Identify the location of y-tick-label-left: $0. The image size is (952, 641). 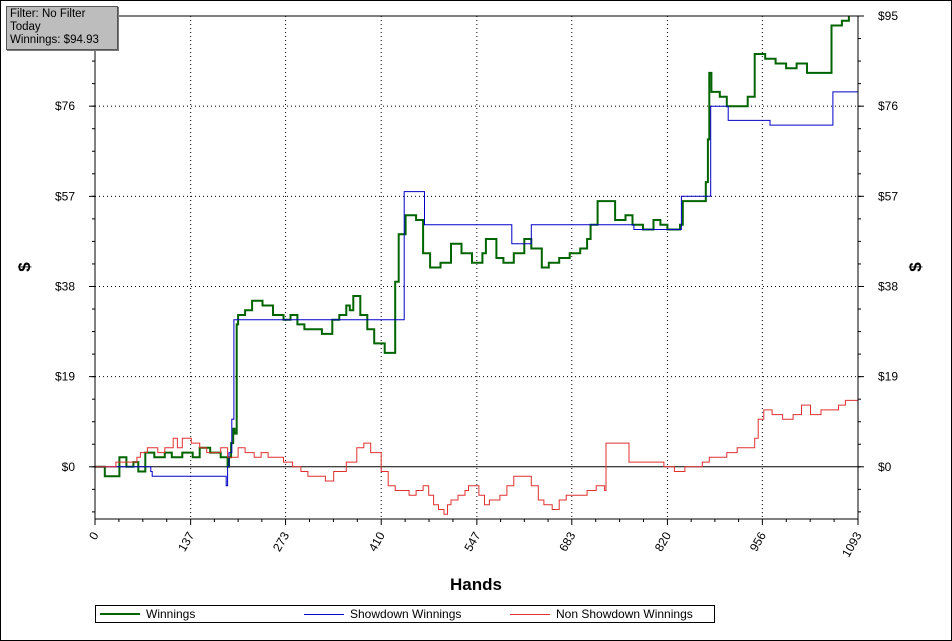
(69, 467).